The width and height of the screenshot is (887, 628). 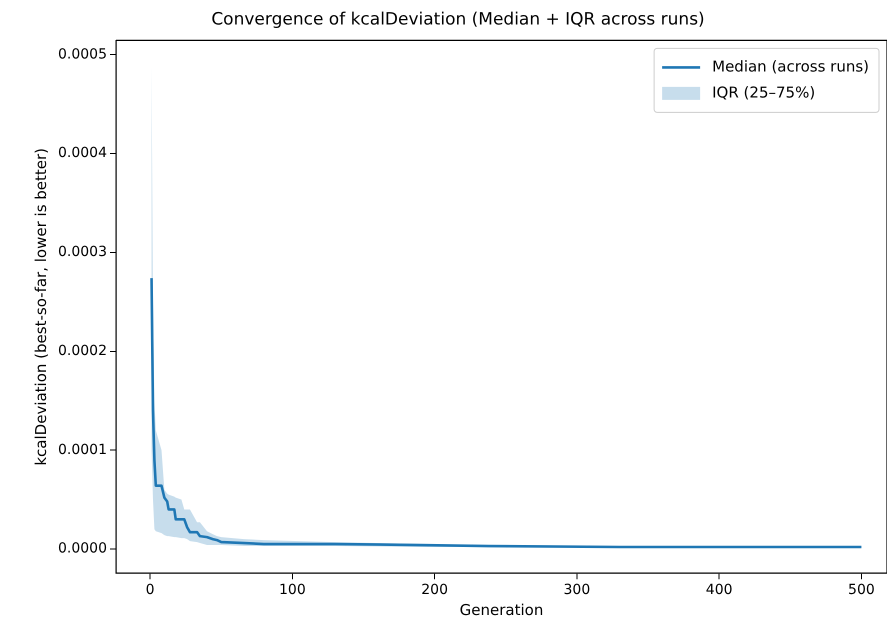 What do you see at coordinates (82, 450) in the screenshot?
I see `y-tick-label: 0.0001` at bounding box center [82, 450].